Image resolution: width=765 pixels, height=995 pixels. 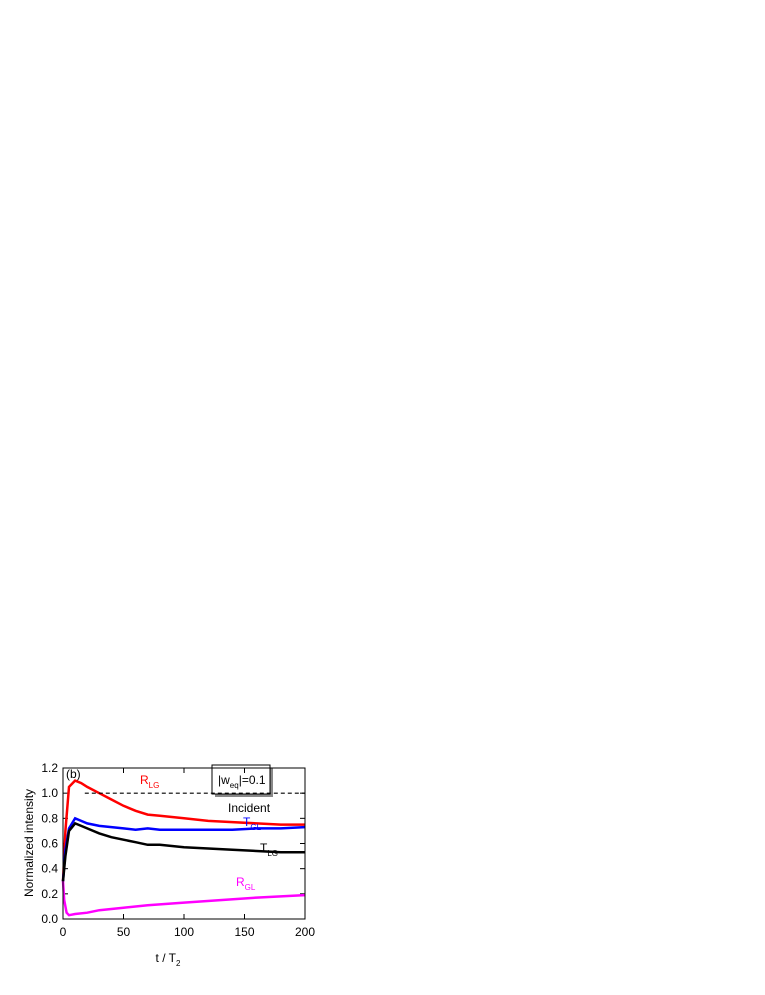 I want to click on x-tick-label: 100, so click(x=184, y=932).